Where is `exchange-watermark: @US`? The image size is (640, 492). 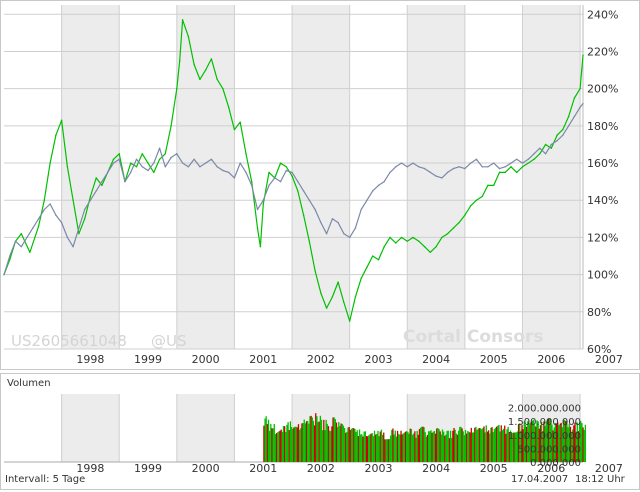 exchange-watermark: @US is located at coordinates (169, 341).